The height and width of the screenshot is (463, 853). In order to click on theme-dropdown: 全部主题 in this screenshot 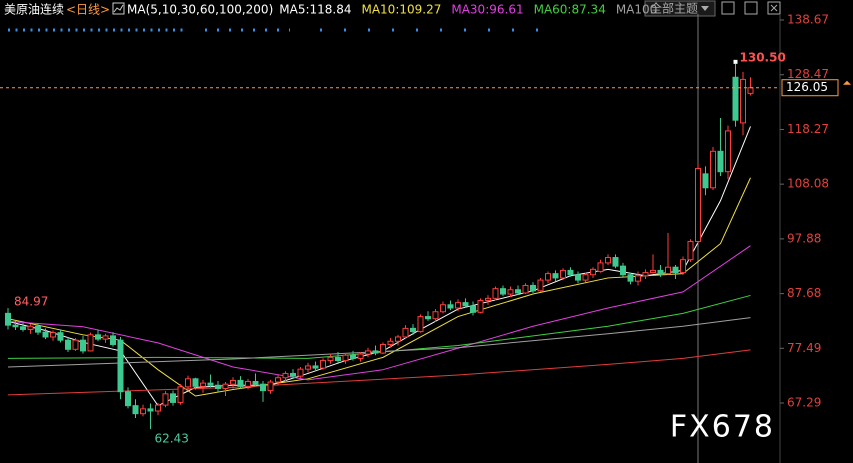, I will do `click(680, 8)`.